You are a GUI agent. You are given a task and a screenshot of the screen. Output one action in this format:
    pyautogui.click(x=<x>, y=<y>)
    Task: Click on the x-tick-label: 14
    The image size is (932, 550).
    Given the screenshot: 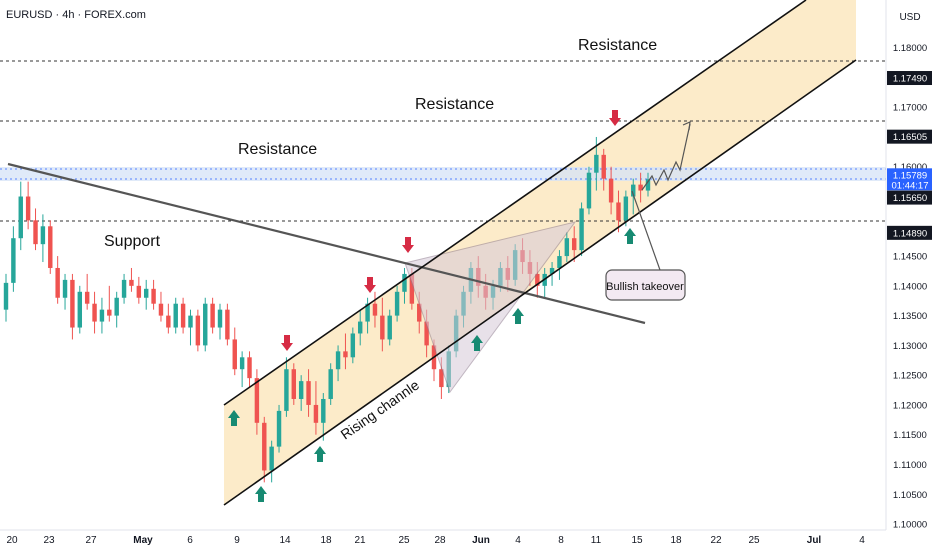 What is the action you would take?
    pyautogui.click(x=285, y=540)
    